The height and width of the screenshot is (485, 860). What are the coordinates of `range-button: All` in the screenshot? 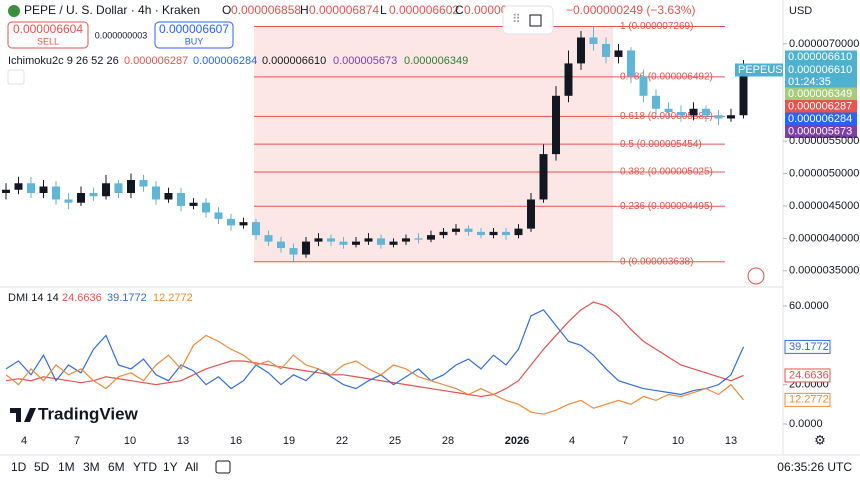 It's located at (191, 467).